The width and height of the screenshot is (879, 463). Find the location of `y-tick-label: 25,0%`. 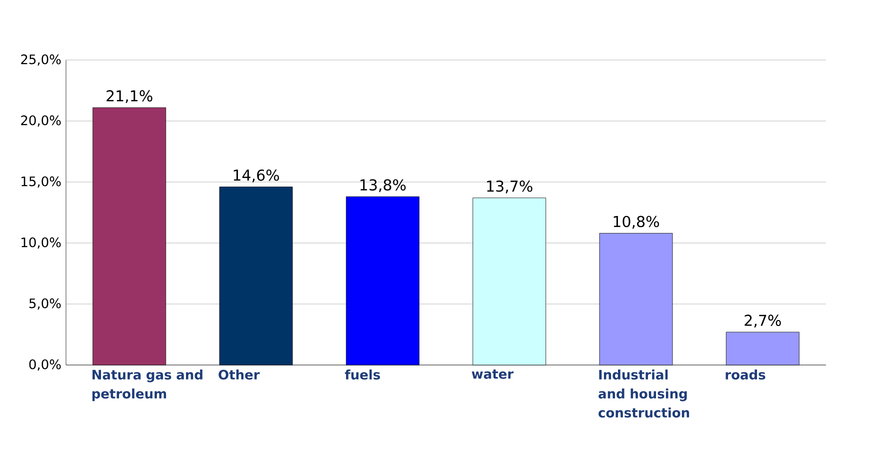

y-tick-label: 25,0% is located at coordinates (41, 60).